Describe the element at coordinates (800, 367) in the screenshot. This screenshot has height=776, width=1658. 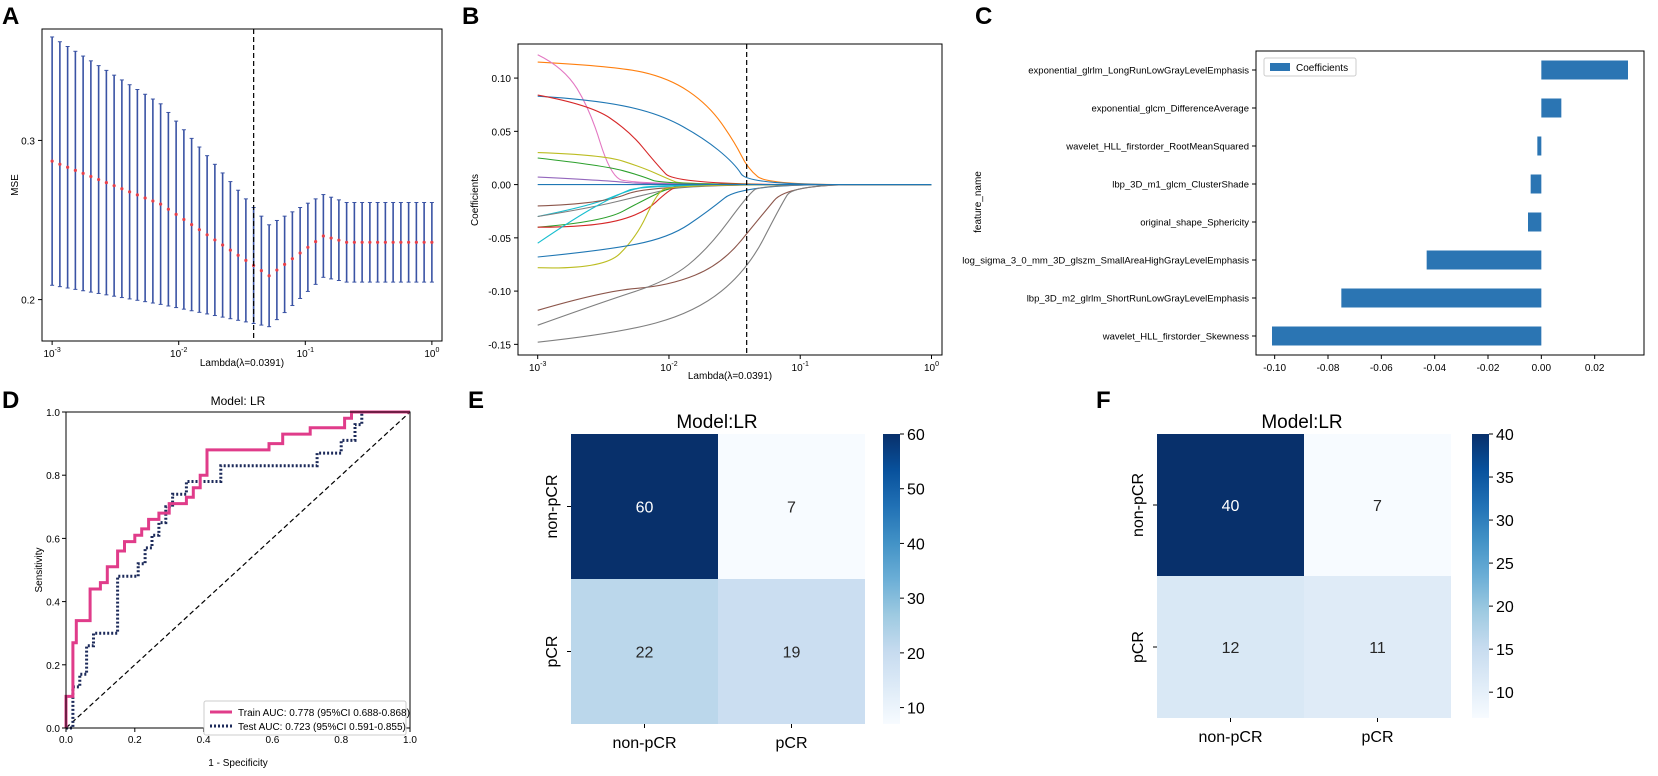
I see `panel-b-xtick-label: 10⁻¹` at that location.